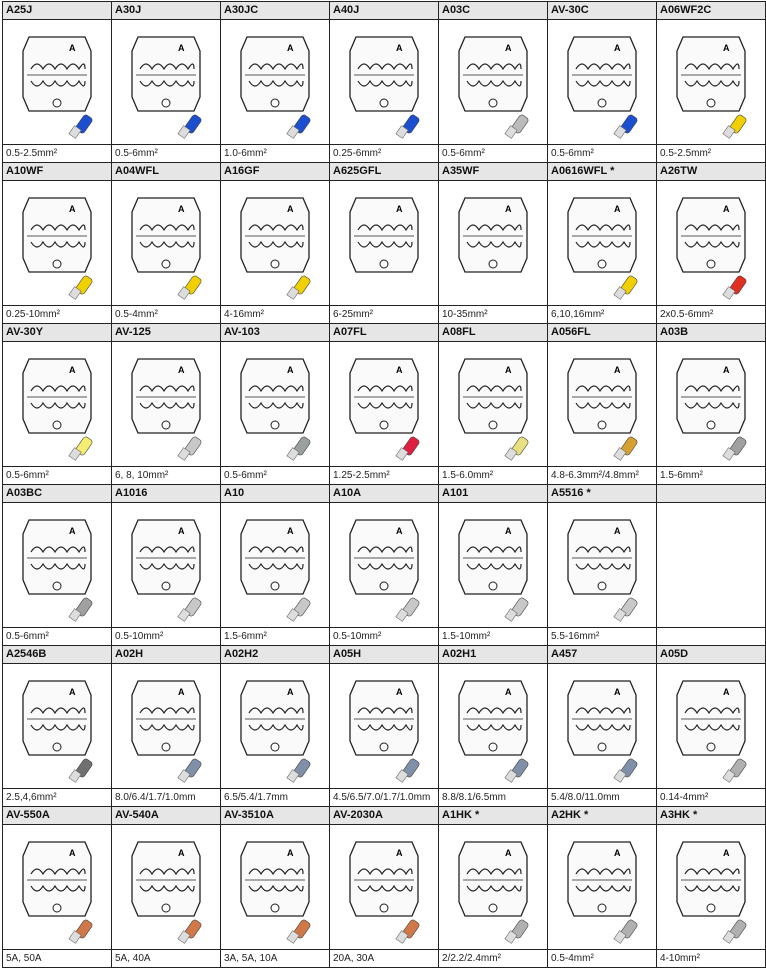 The width and height of the screenshot is (766, 968). What do you see at coordinates (578, 314) in the screenshot?
I see `wire-range-label: 6,10,16mm²` at bounding box center [578, 314].